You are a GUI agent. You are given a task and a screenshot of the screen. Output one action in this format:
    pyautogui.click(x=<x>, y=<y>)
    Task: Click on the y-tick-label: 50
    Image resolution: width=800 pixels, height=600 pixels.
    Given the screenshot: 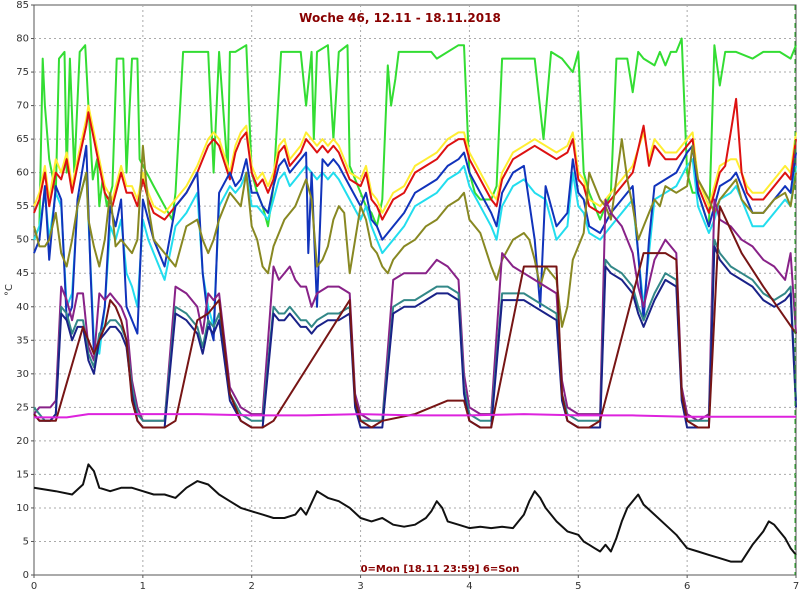 What is the action you would take?
    pyautogui.click(x=22, y=240)
    